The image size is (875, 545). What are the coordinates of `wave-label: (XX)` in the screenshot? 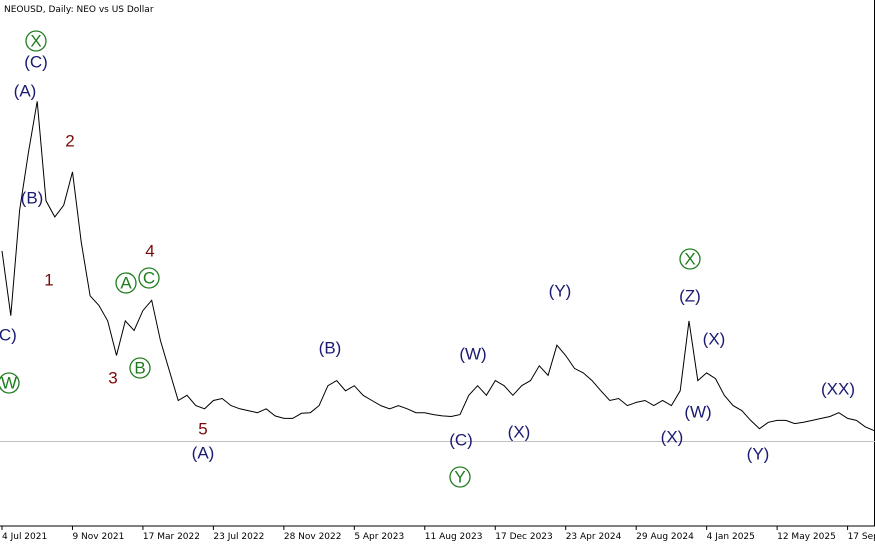 It's located at (838, 388).